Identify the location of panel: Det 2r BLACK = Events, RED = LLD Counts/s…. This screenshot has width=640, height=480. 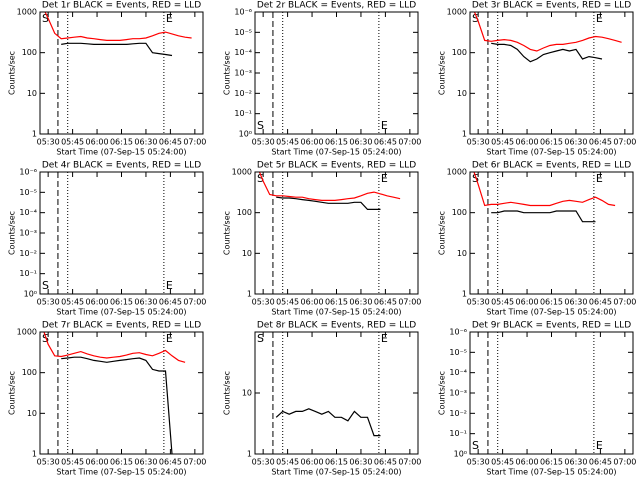
(322, 79).